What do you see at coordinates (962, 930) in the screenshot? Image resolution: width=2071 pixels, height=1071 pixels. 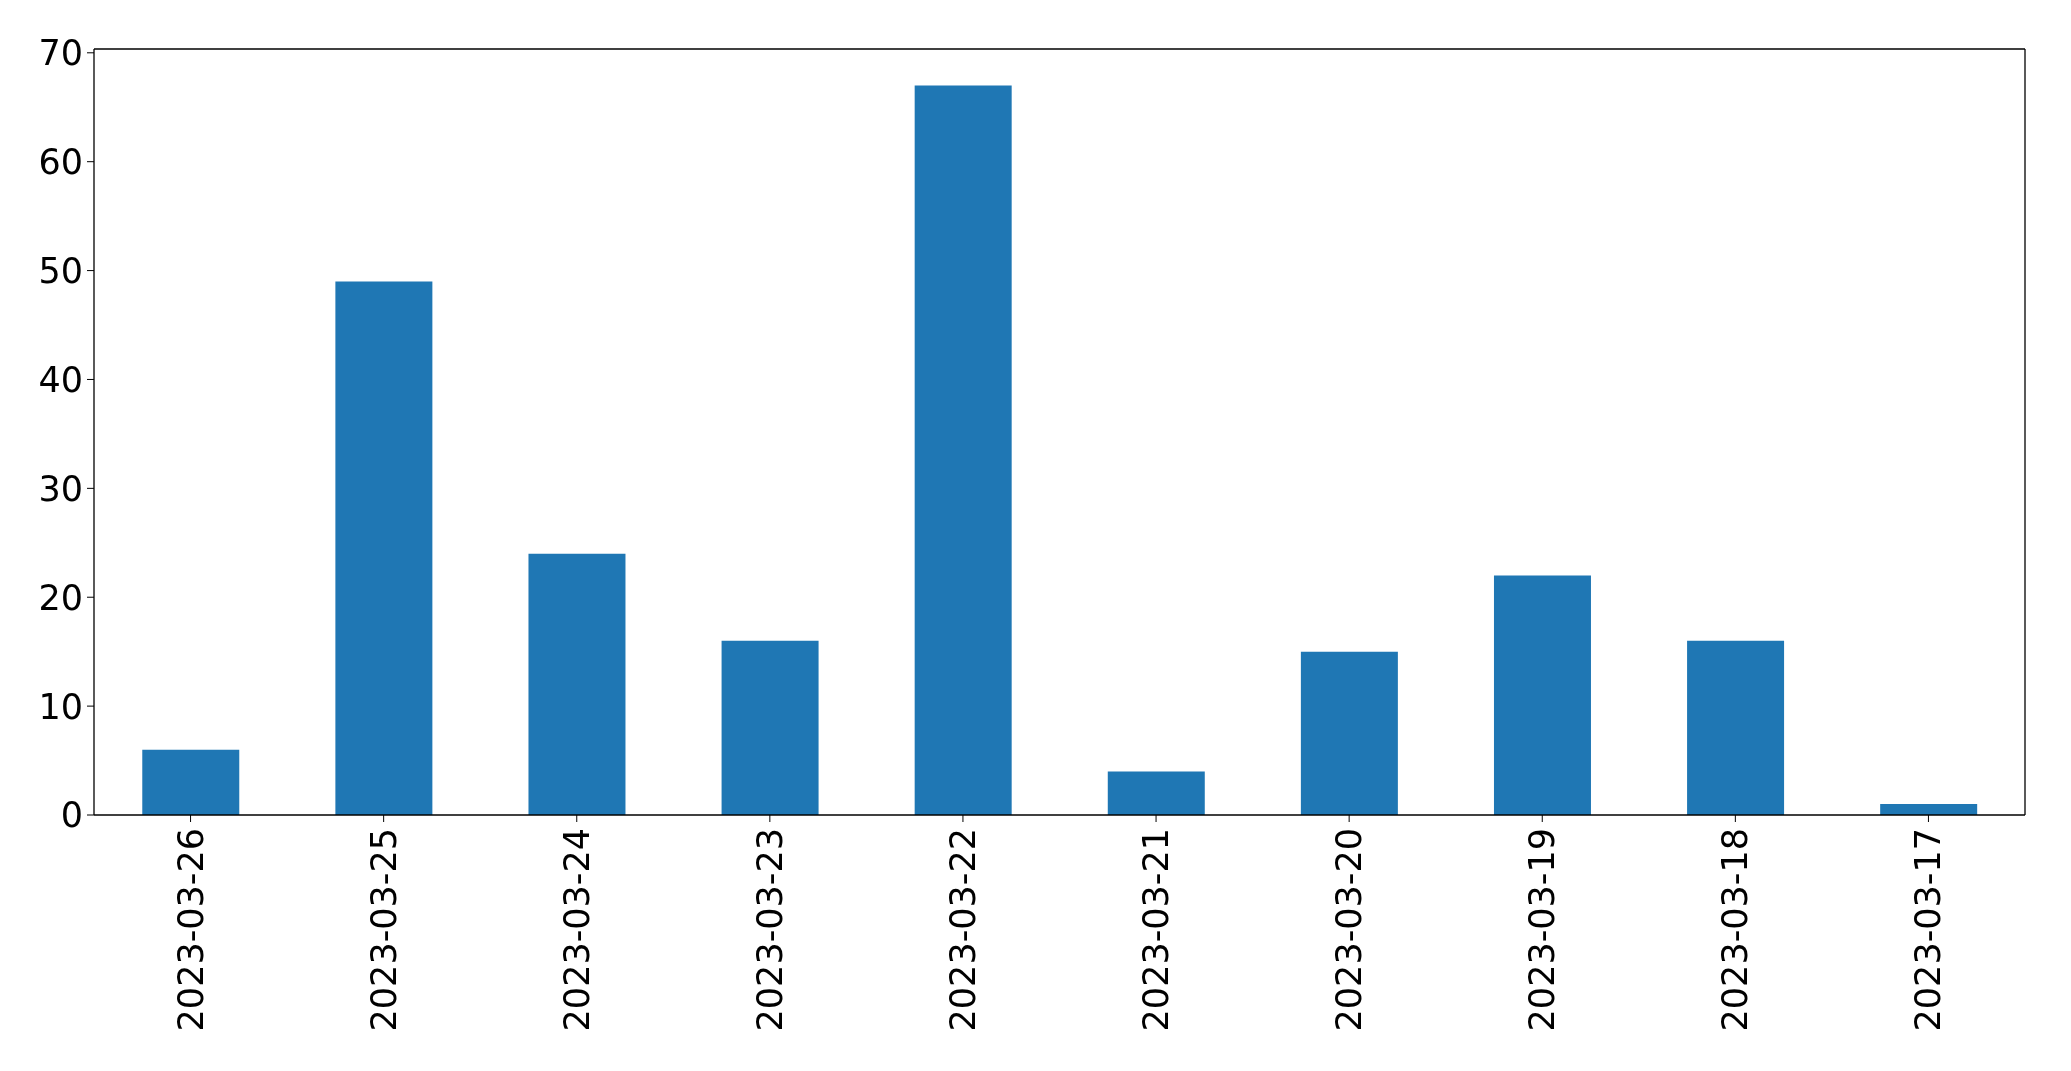 I see `x-tick-label: 2023-03-22` at bounding box center [962, 930].